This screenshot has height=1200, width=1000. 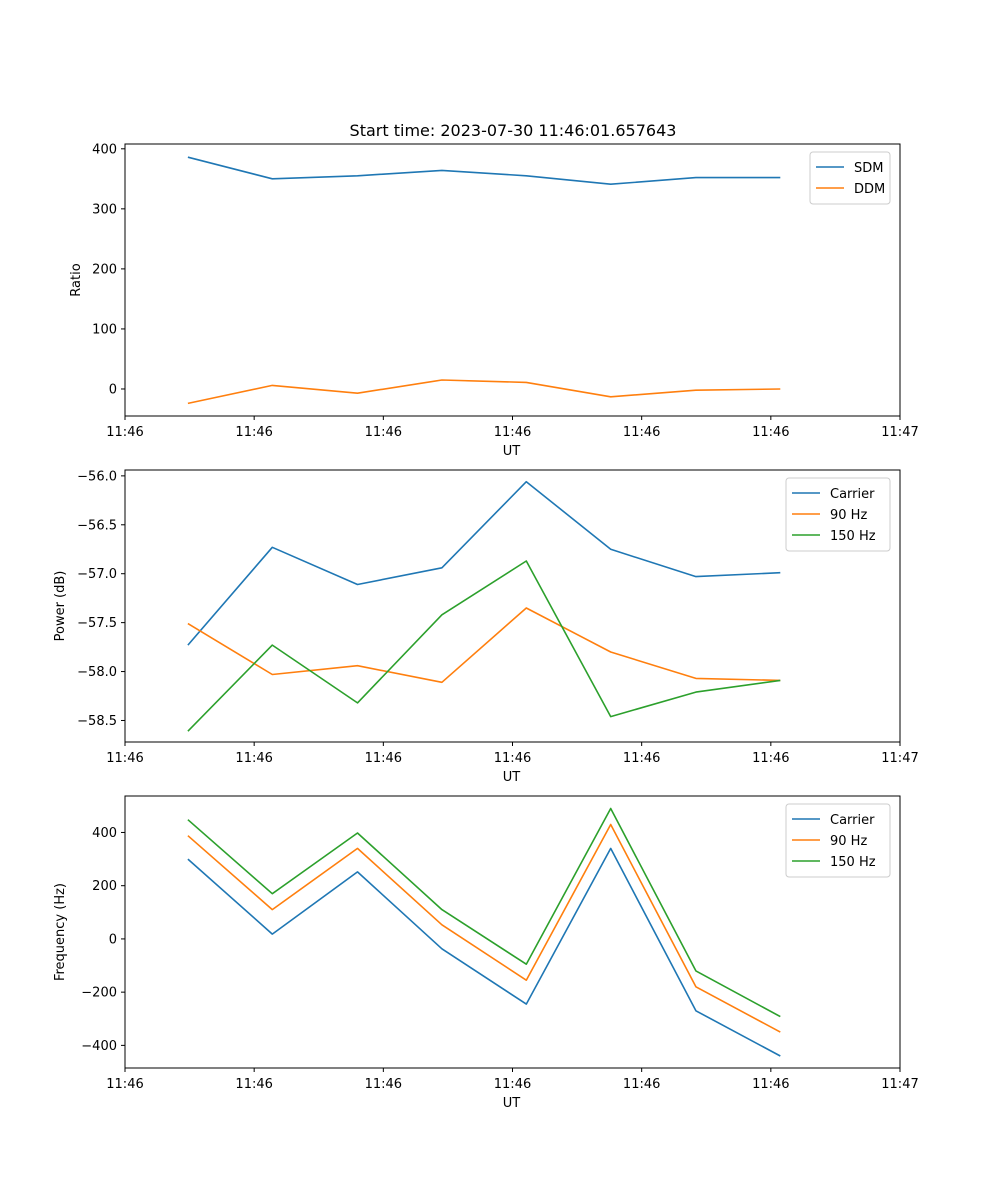 What do you see at coordinates (97, 623) in the screenshot?
I see `y-tick-label: −57.5` at bounding box center [97, 623].